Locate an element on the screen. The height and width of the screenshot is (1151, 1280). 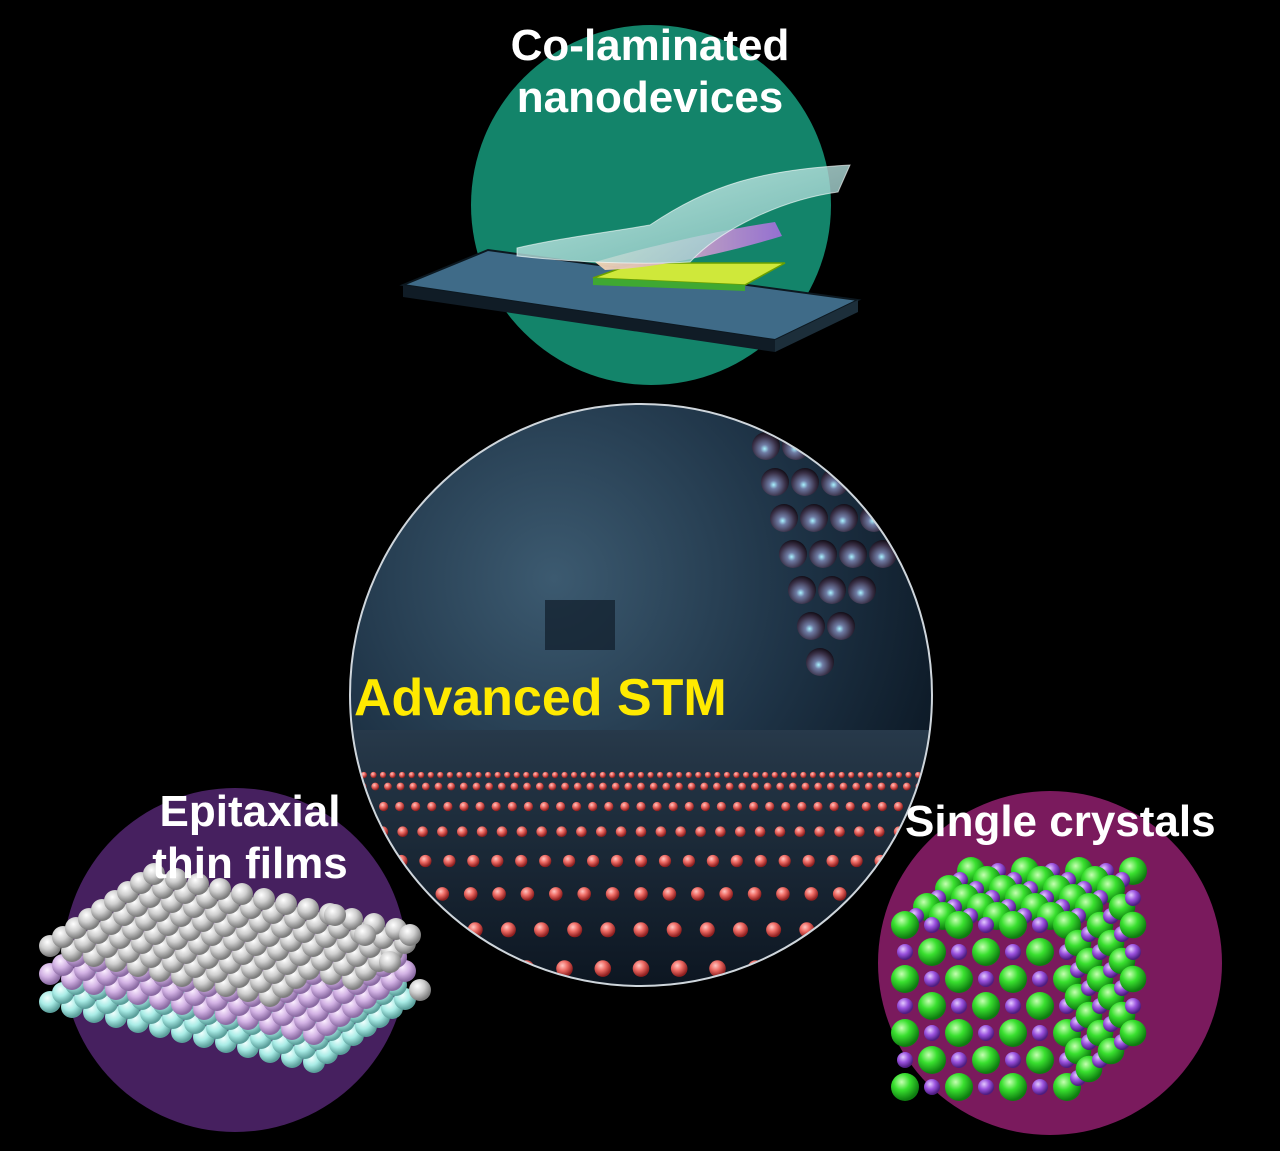
center-label: Advanced STM is located at coordinates (582, 698).